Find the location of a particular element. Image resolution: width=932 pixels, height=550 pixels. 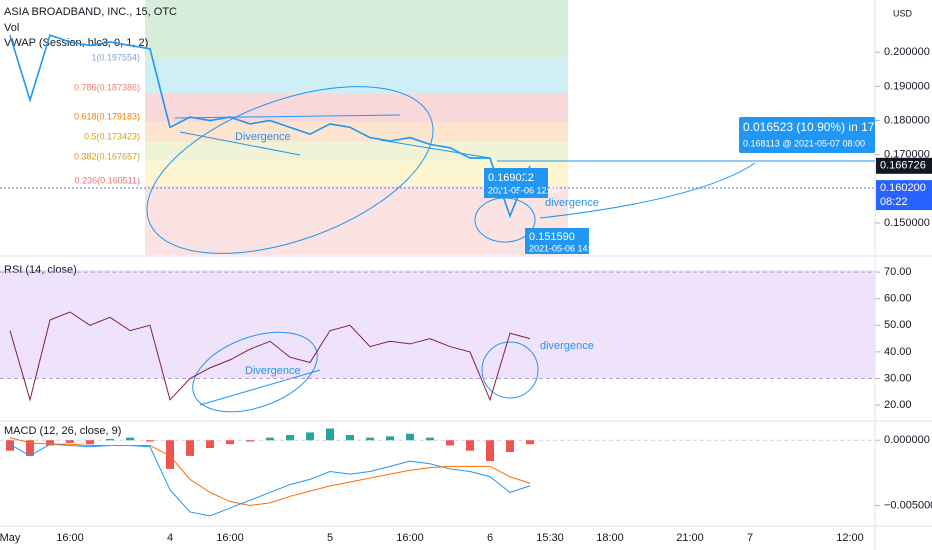

x-tick-label: 15:30 is located at coordinates (550, 538).